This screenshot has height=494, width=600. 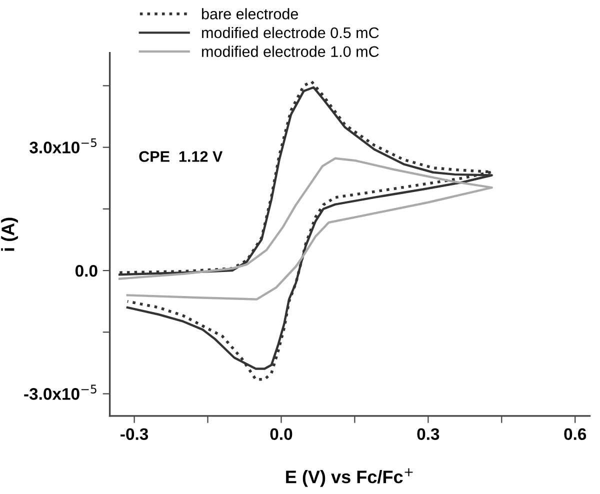 What do you see at coordinates (250, 14) in the screenshot?
I see `legend-label: bare electrode` at bounding box center [250, 14].